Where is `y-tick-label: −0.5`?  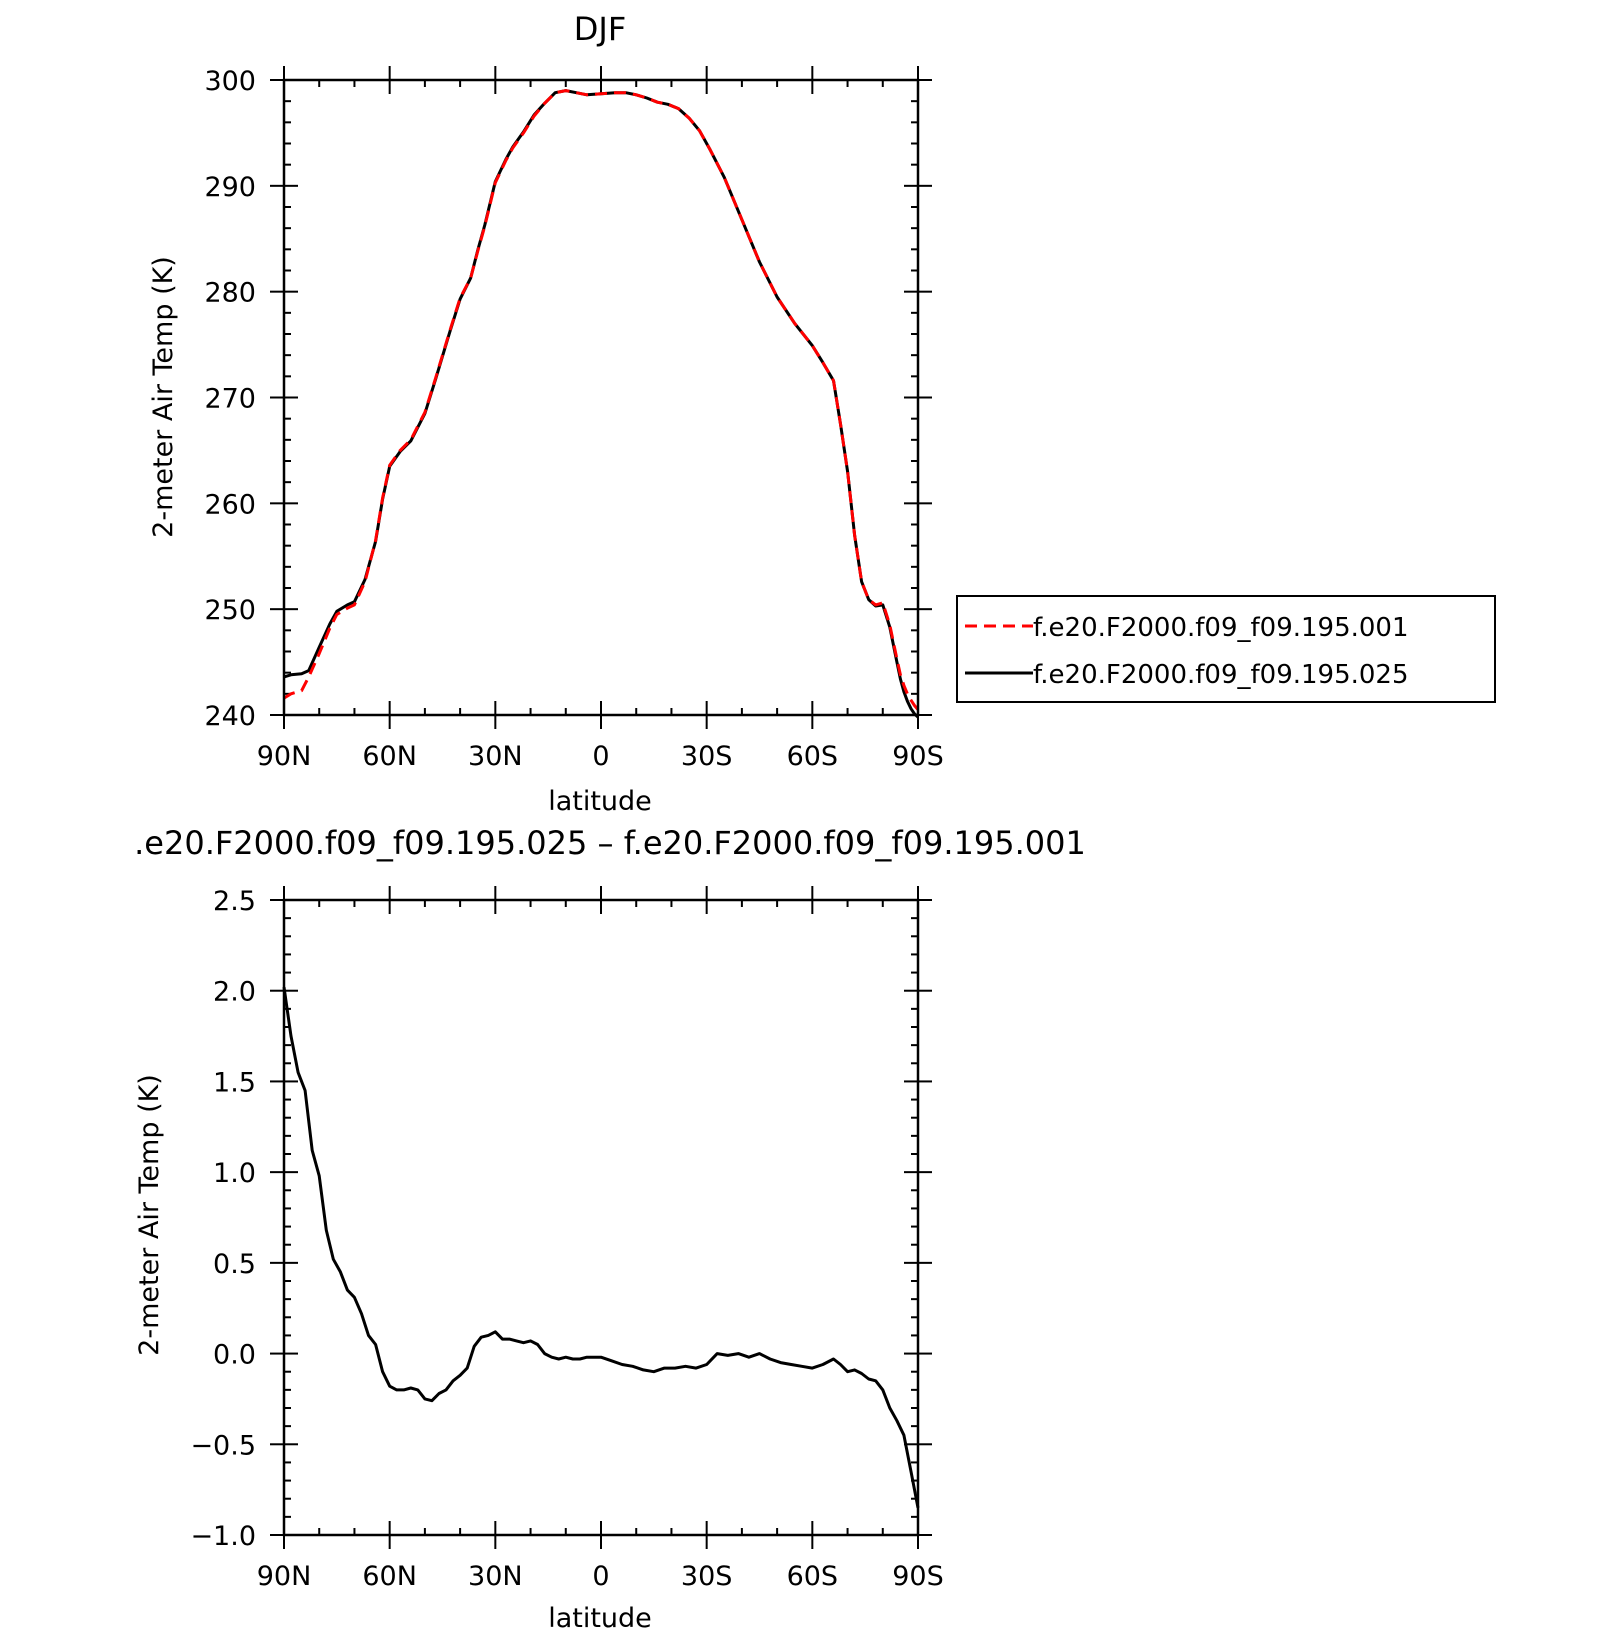
y-tick-label: −0.5 is located at coordinates (223, 1445).